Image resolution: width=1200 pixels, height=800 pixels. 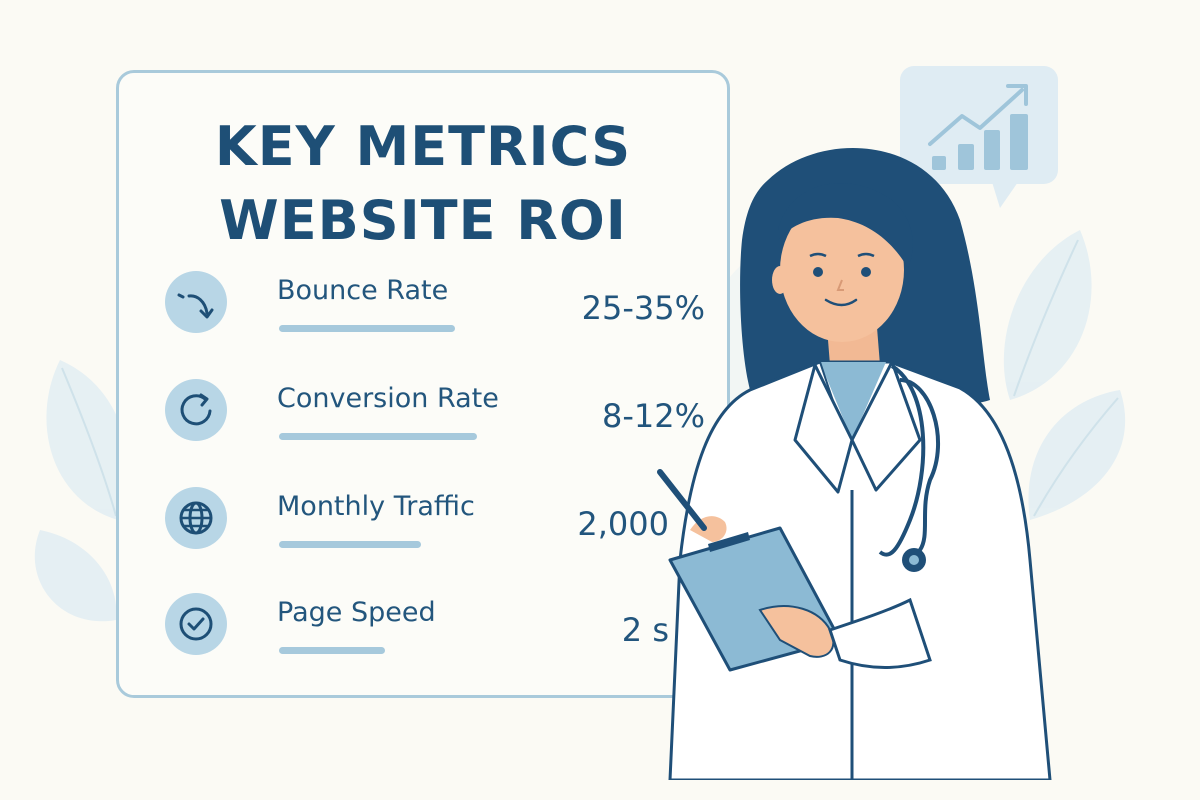 What do you see at coordinates (623, 524) in the screenshot?
I see `metric-value: 2,000` at bounding box center [623, 524].